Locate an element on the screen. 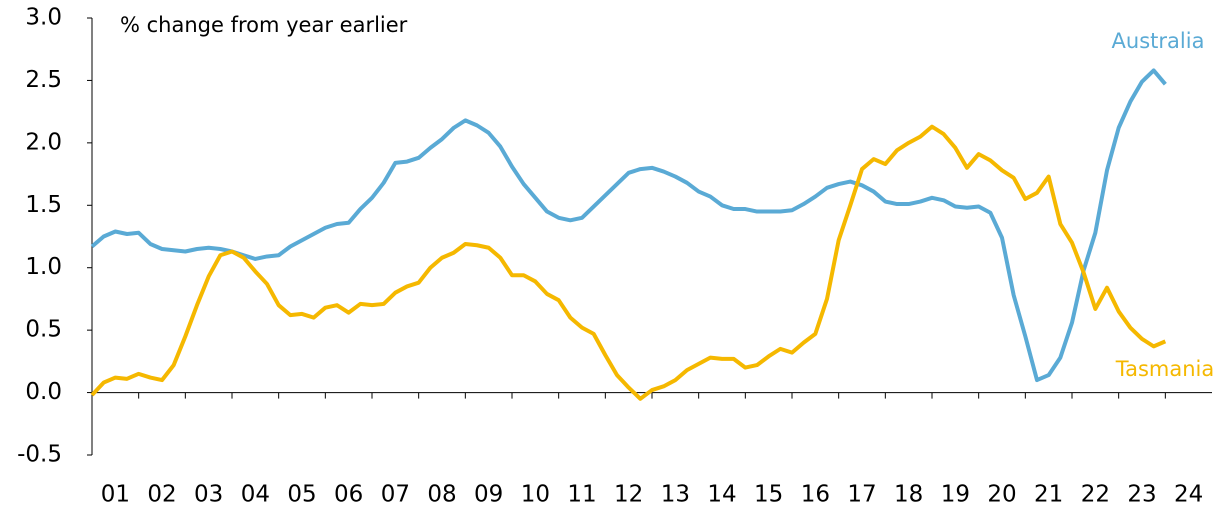 Image resolution: width=1223 pixels, height=508 pixels. x-tick-label: 02 is located at coordinates (161, 495).